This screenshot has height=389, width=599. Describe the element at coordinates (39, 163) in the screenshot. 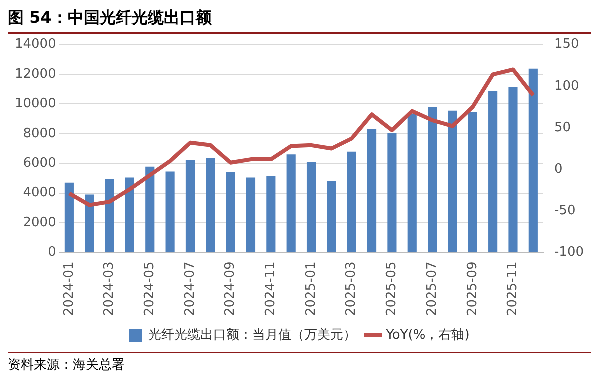

I see `y-tick-label: 6000` at that location.